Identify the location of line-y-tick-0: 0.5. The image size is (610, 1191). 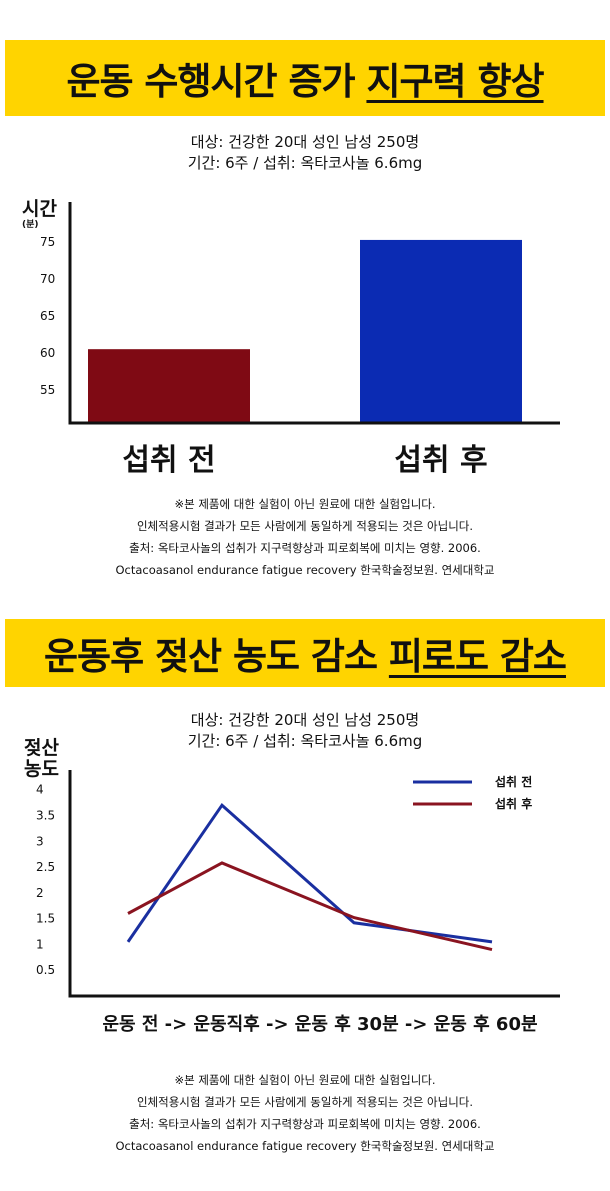
(45, 970).